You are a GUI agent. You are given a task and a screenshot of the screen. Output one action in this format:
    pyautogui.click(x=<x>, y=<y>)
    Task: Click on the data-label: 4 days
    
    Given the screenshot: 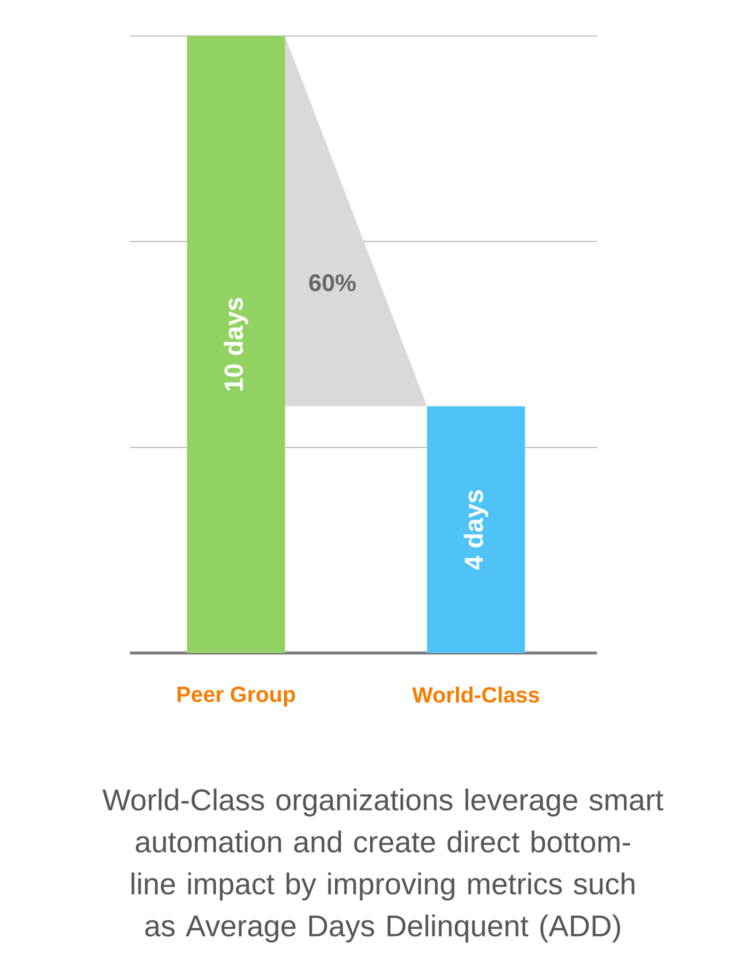 What is the action you would take?
    pyautogui.click(x=476, y=530)
    